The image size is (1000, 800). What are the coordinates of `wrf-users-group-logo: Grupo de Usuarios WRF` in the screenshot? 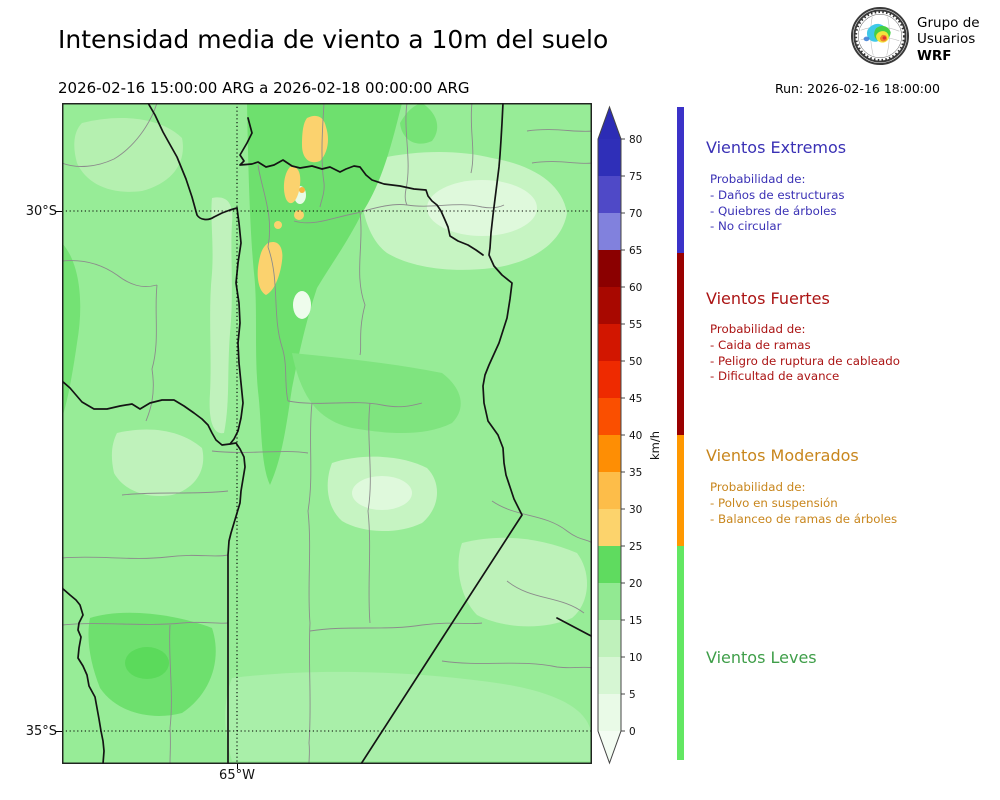 It's located at (925, 38).